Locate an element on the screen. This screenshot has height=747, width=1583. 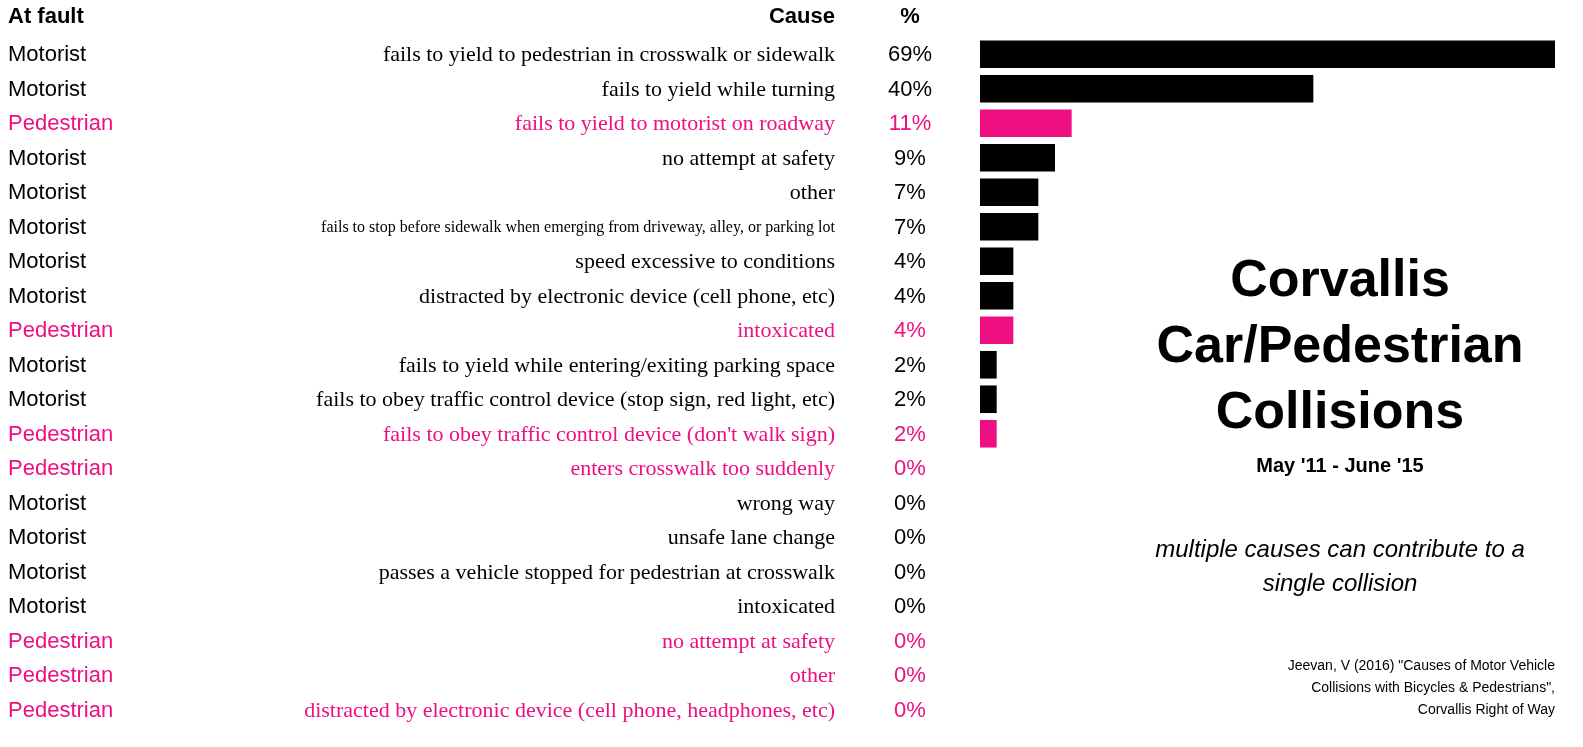
text: May '11 - June '15 is located at coordinates (1340, 465).